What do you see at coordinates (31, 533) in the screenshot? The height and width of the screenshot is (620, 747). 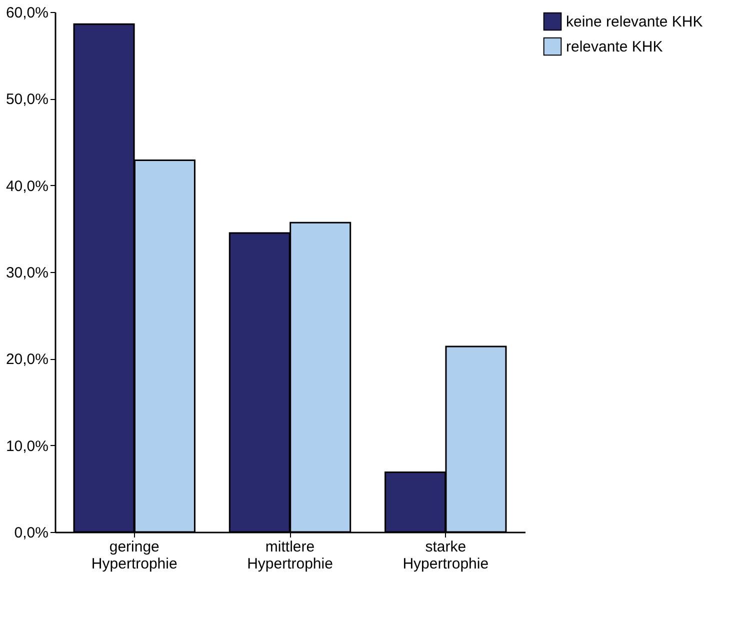 I see `y-tick-label: 0,0%` at bounding box center [31, 533].